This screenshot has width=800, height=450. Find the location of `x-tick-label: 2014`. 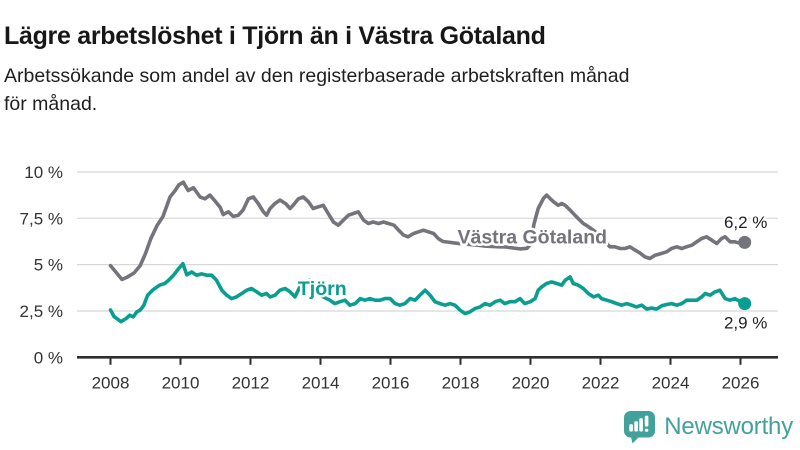

x-tick-label: 2014 is located at coordinates (321, 382).